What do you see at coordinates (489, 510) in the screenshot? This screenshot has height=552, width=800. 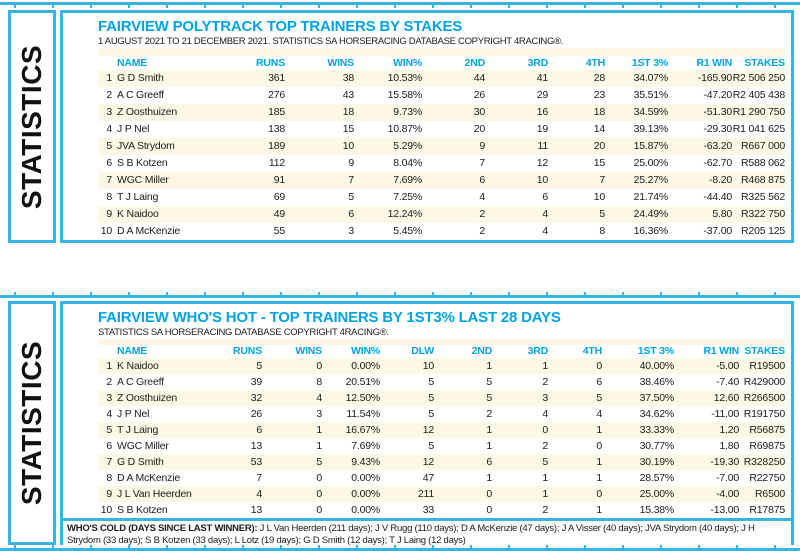 I see `cell-2nd: 0` at bounding box center [489, 510].